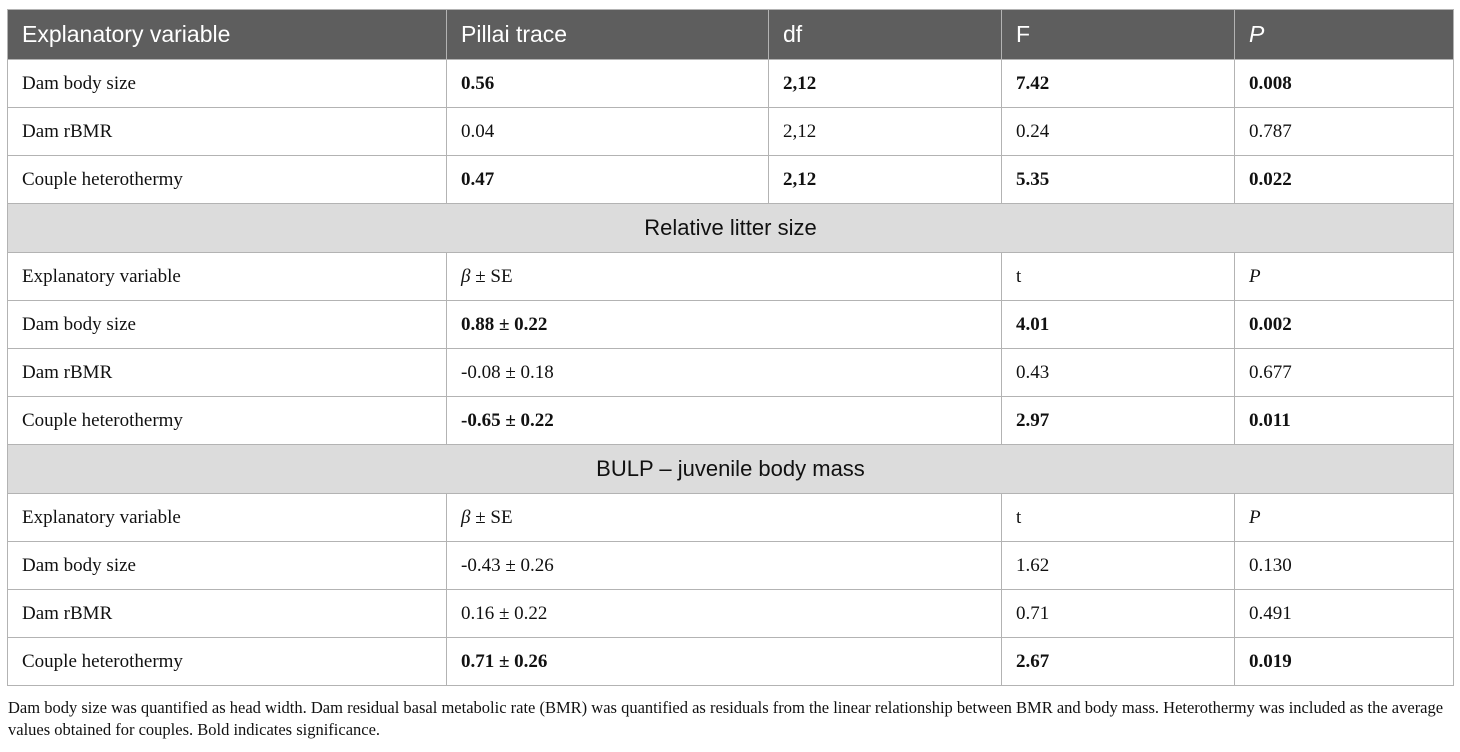 The image size is (1460, 752). Describe the element at coordinates (1344, 372) in the screenshot. I see `row-p: 0.677` at that location.